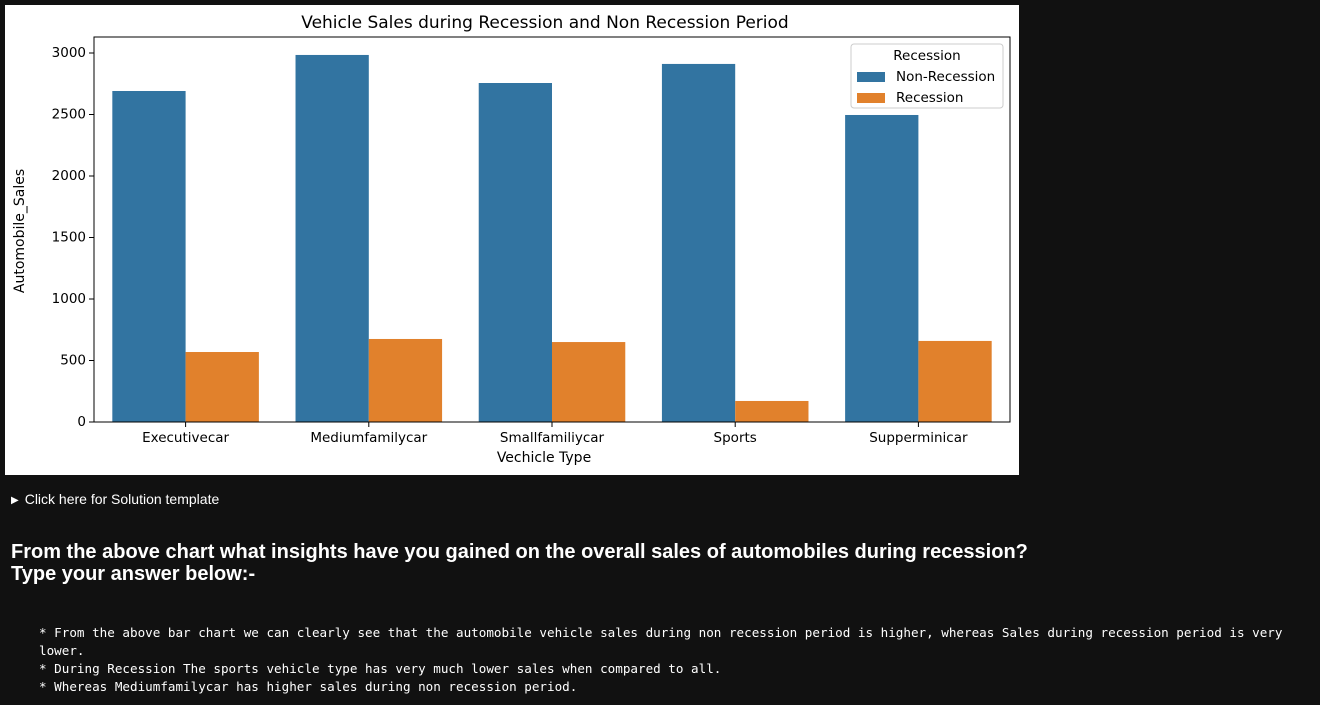 The image size is (1320, 705). Describe the element at coordinates (552, 438) in the screenshot. I see `x-tick-label: Smallfamiliycar` at that location.